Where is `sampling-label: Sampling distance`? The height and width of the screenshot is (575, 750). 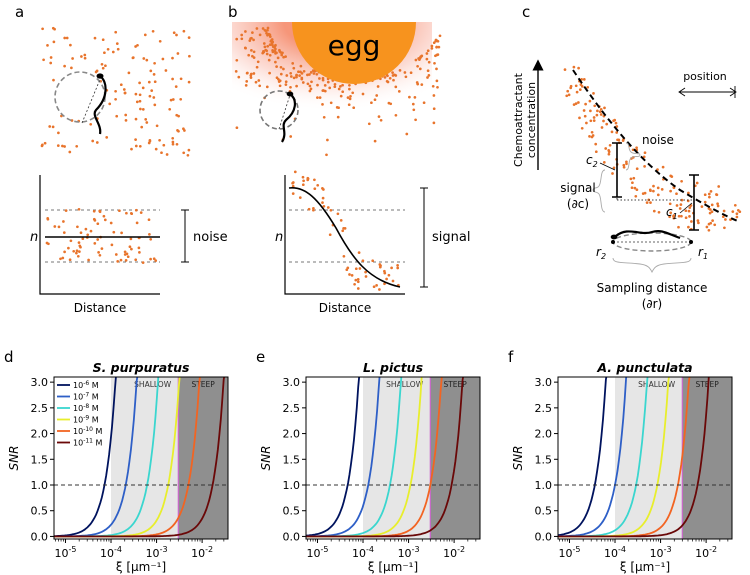 sampling-label: Sampling distance is located at coordinates (652, 288).